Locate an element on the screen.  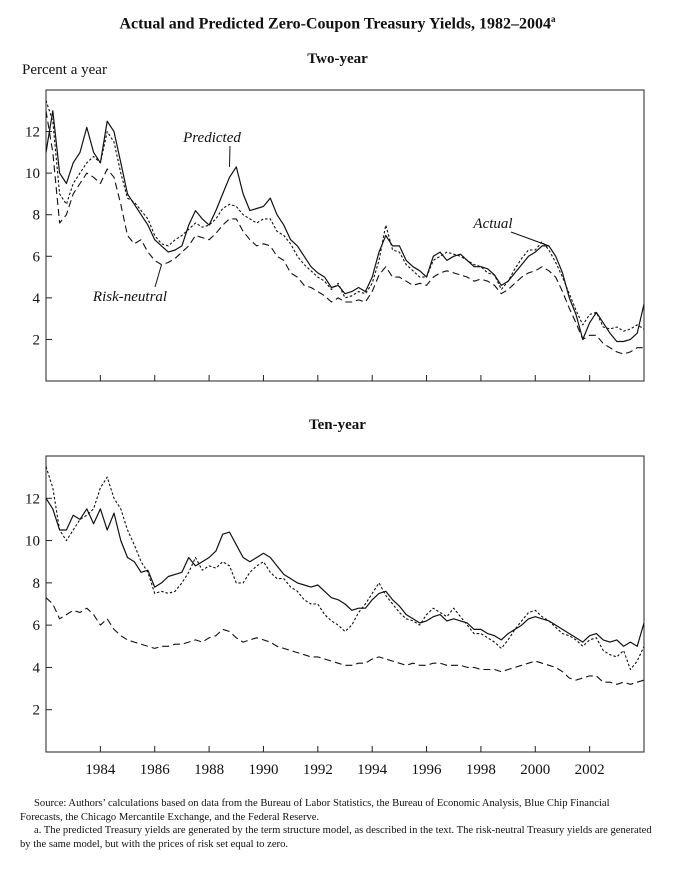
x-tick-label: 2002 is located at coordinates (590, 770).